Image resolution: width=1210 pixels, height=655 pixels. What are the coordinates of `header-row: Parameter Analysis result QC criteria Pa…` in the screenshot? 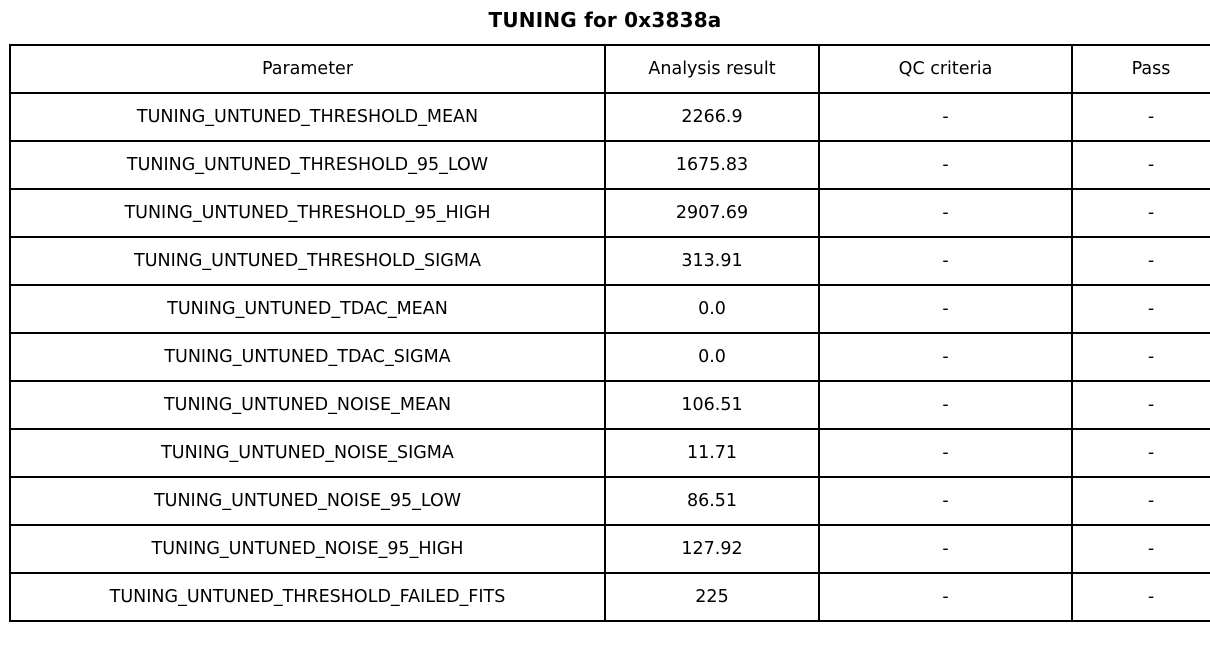 It's located at (609, 69).